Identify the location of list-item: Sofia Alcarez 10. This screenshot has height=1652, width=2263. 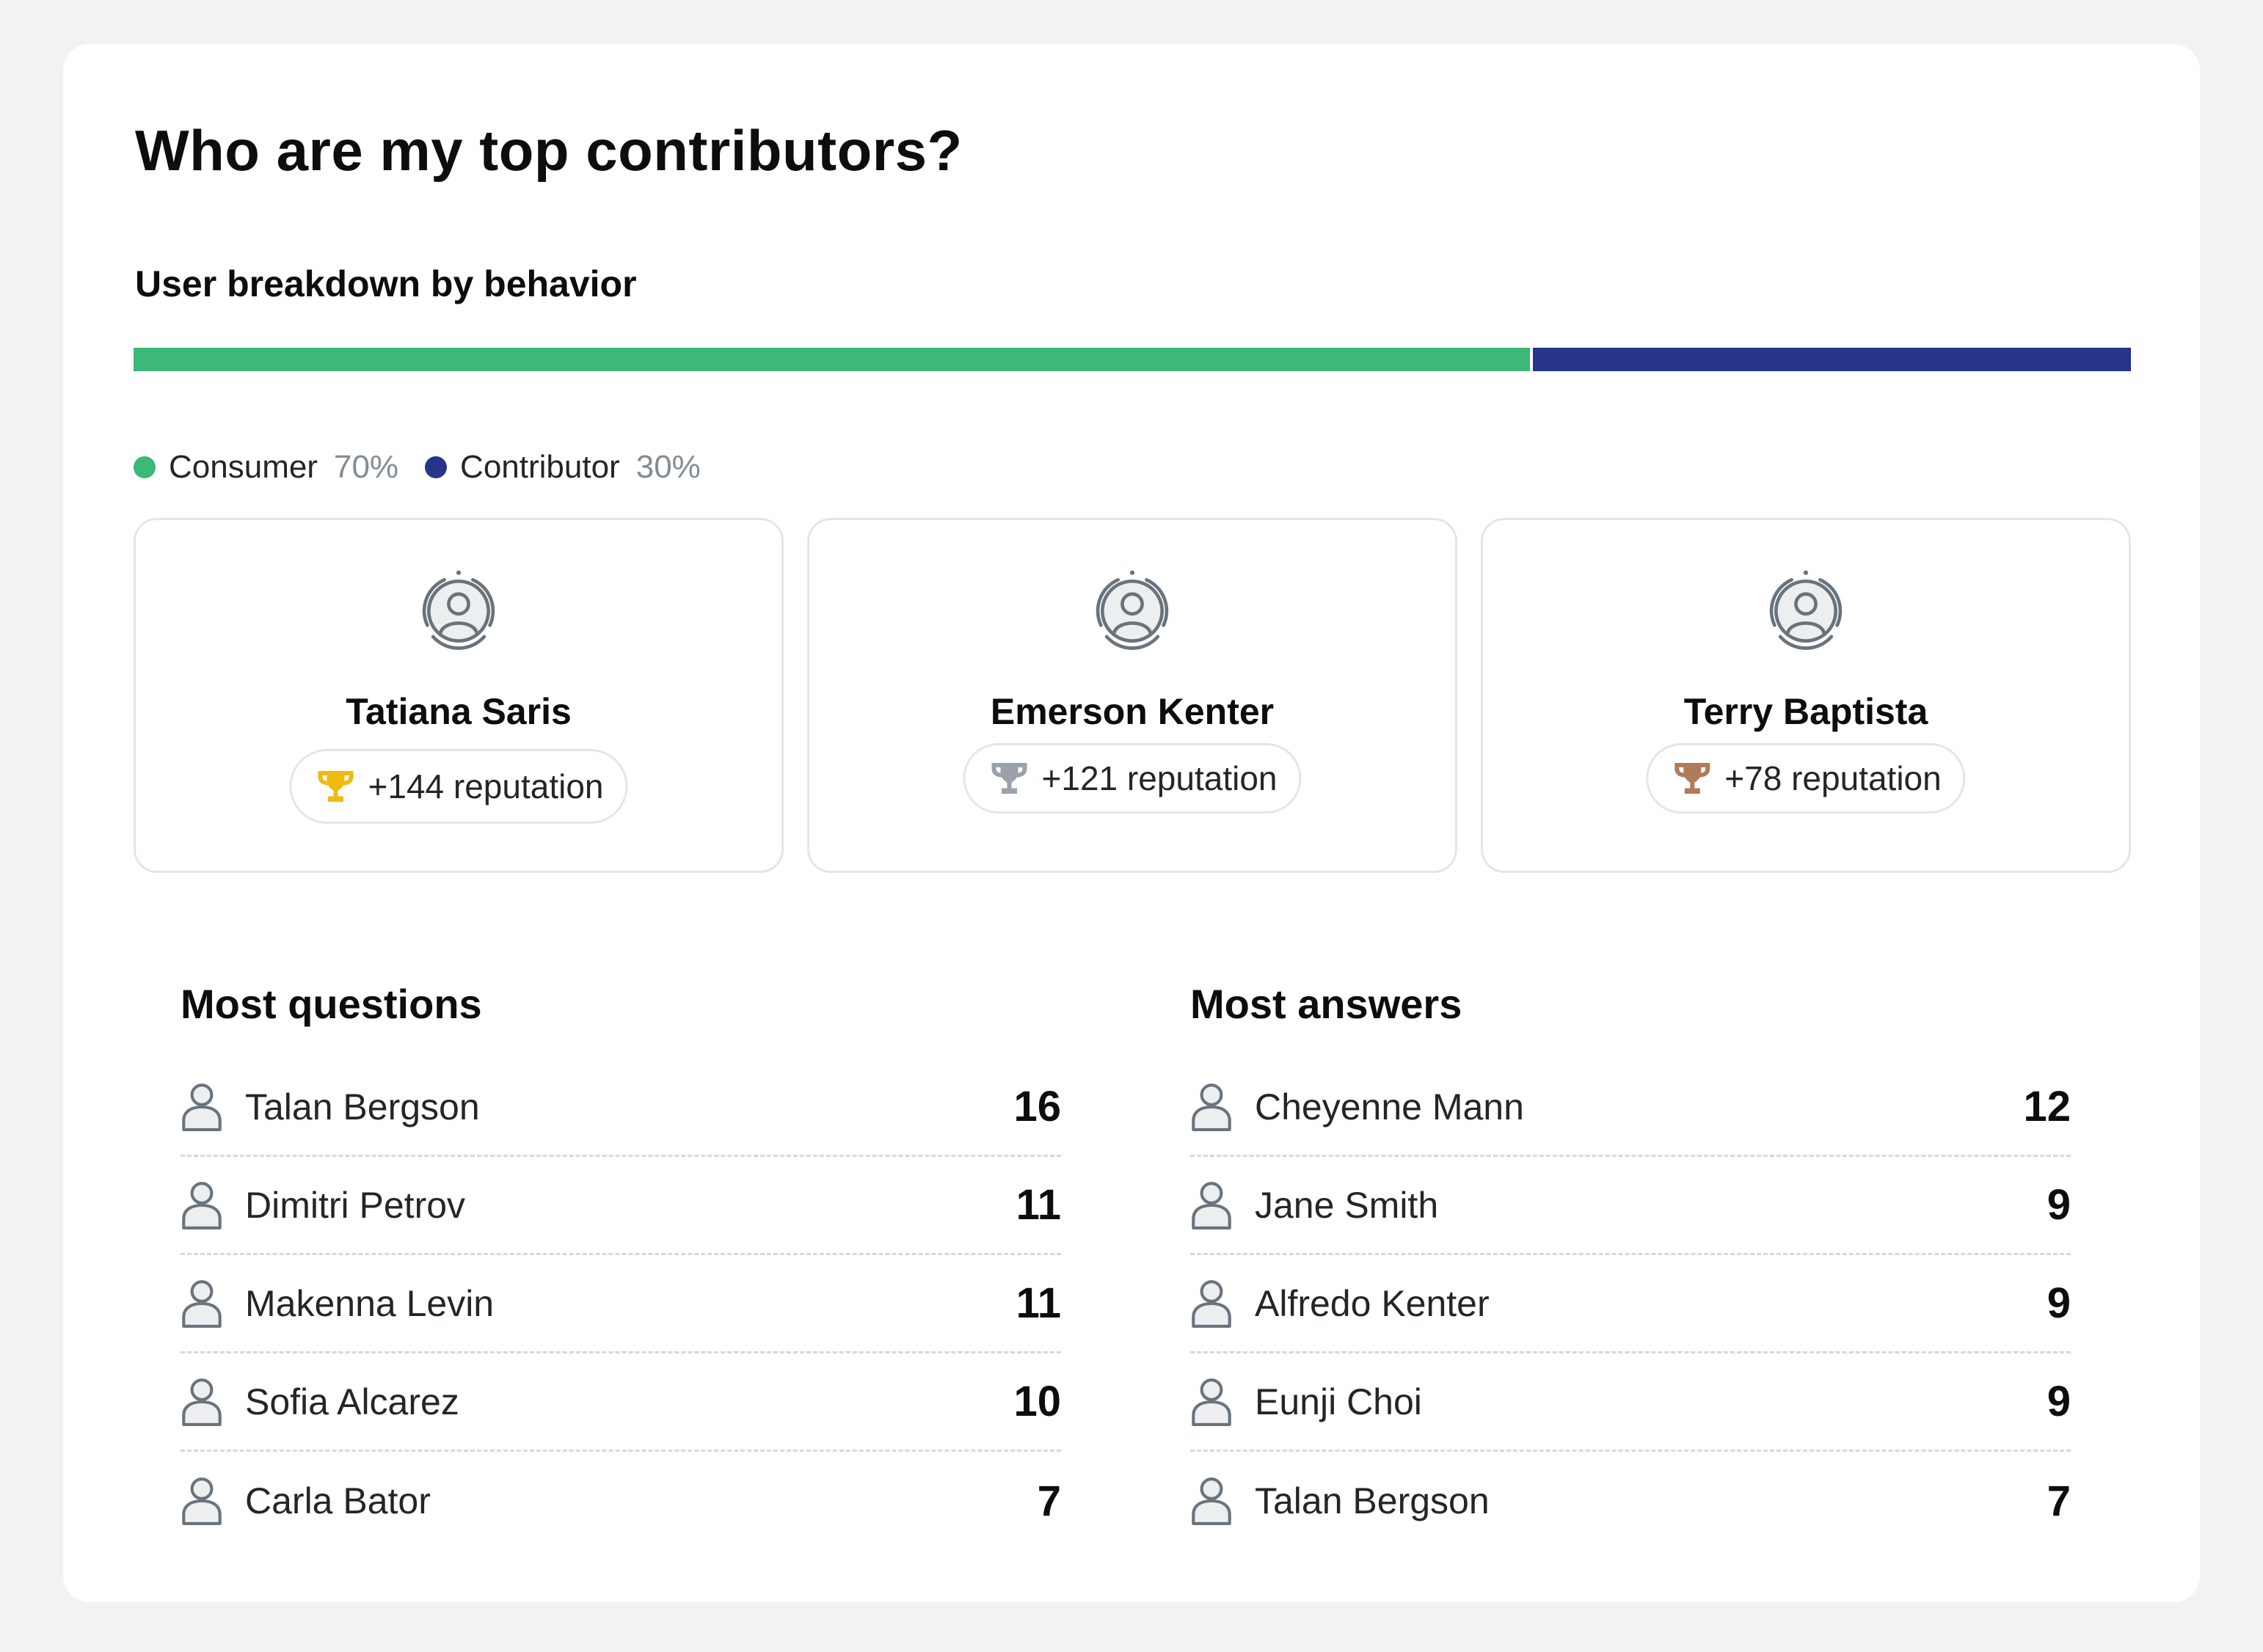
(621, 1402).